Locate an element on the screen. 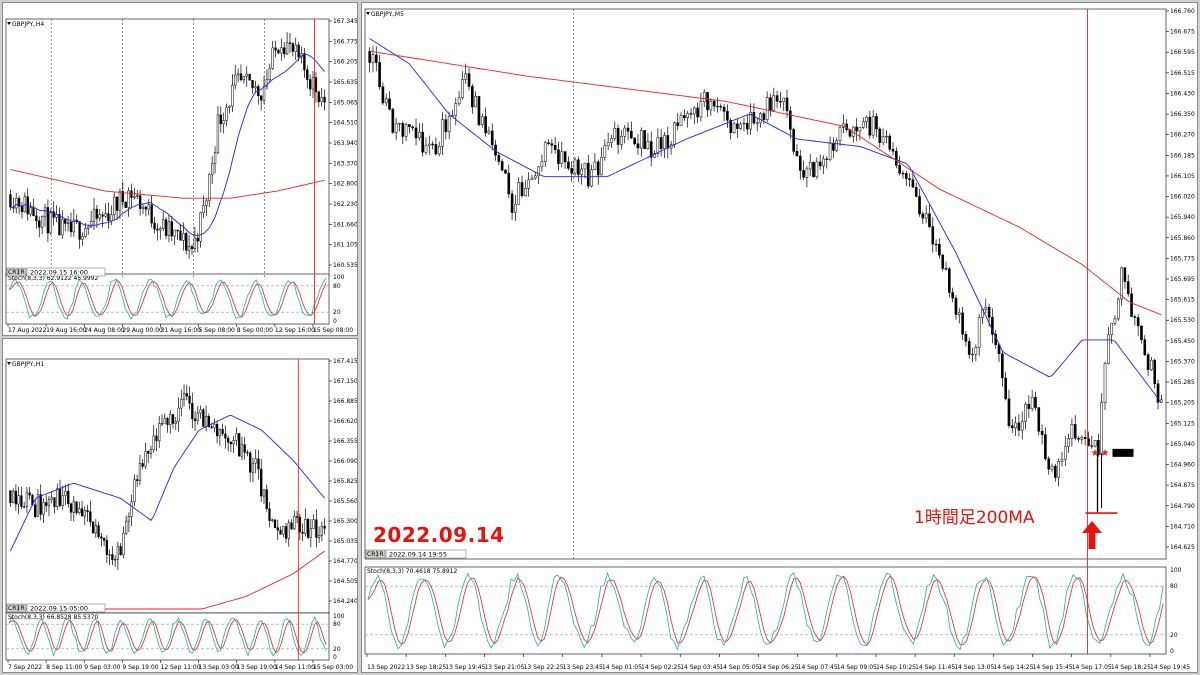 The height and width of the screenshot is (675, 1200). price-tick-label: 165.040 is located at coordinates (1182, 444).